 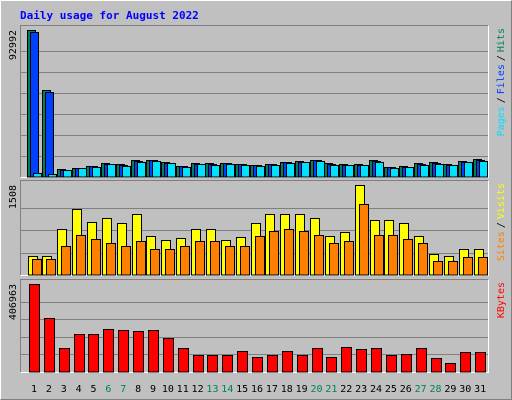 What do you see at coordinates (153, 389) in the screenshot?
I see `x-tick-label: 9` at bounding box center [153, 389].